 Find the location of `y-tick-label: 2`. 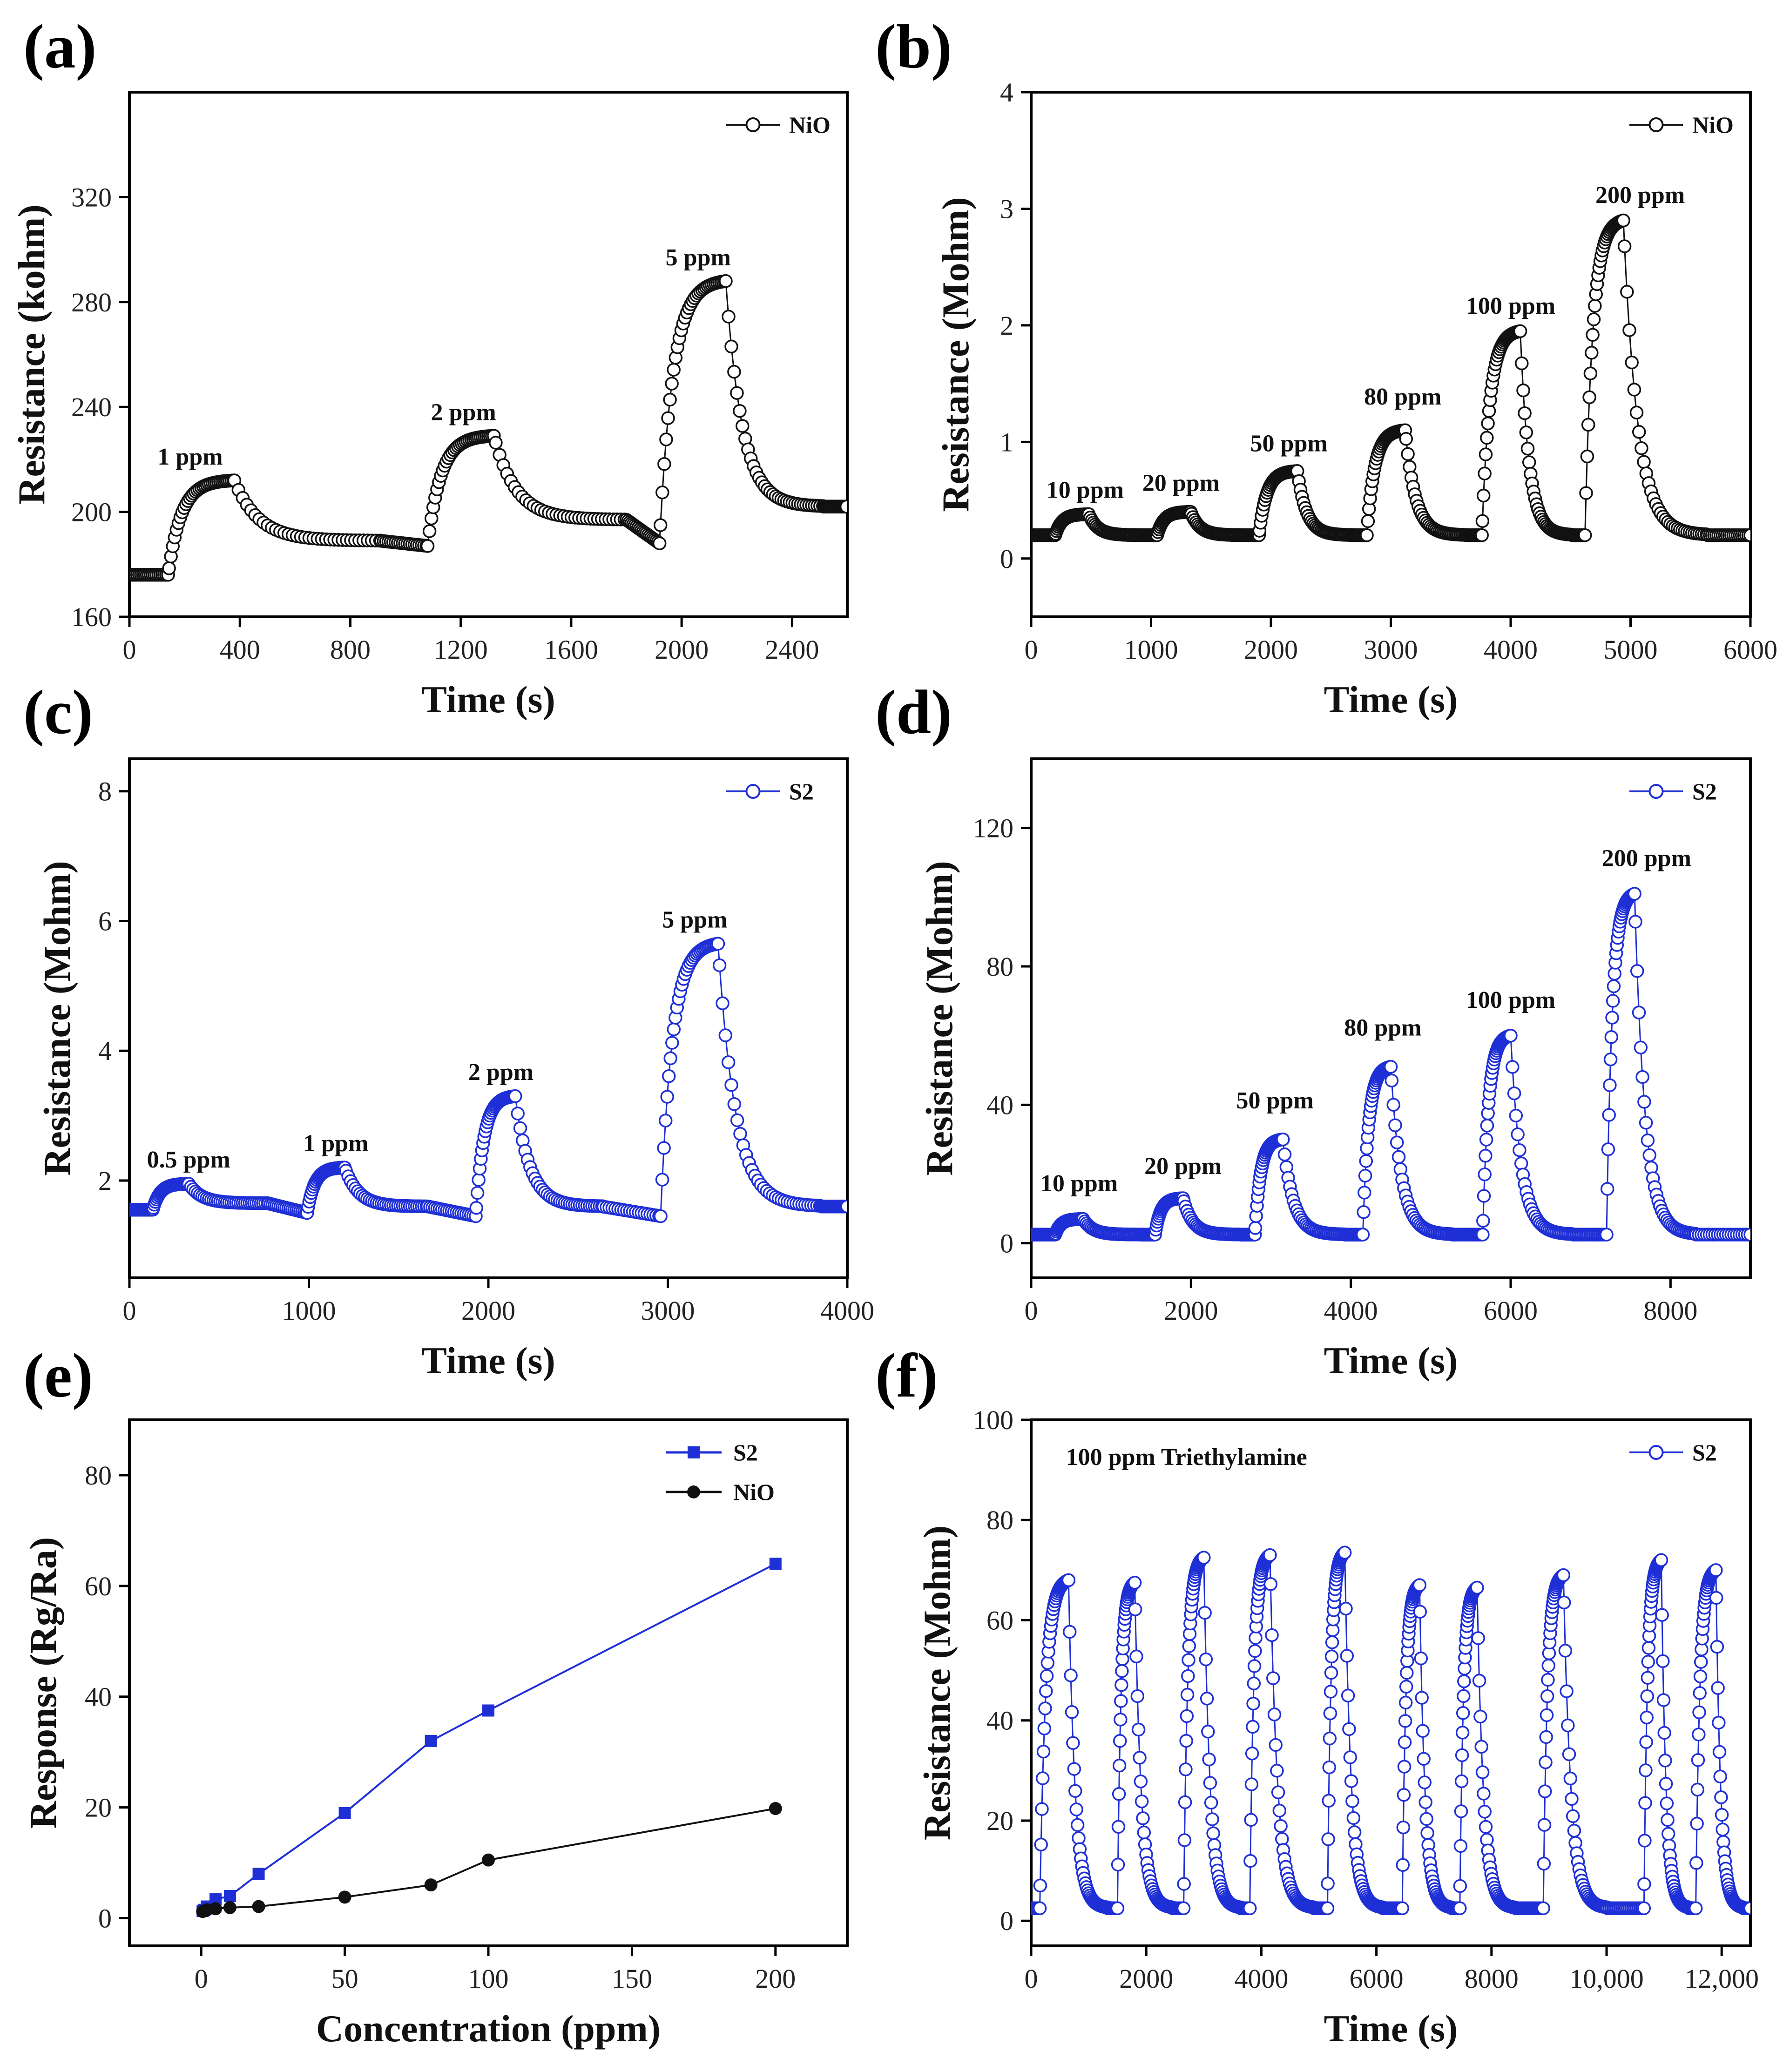

y-tick-label: 2 is located at coordinates (105, 1181).